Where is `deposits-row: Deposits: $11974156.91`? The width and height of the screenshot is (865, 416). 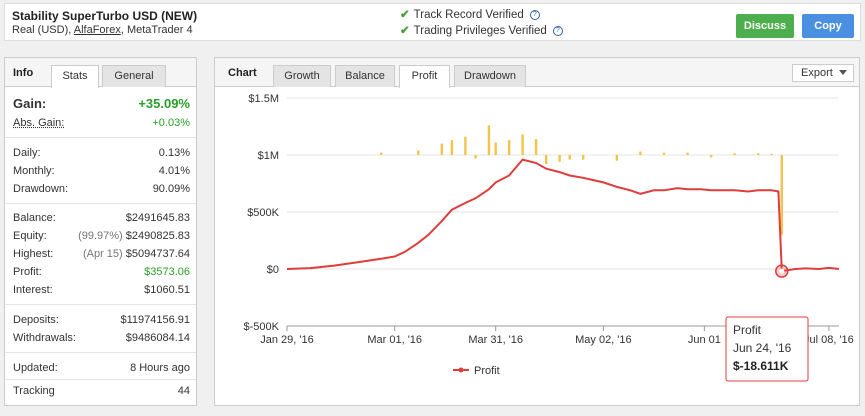
deposits-row: Deposits: $11974156.91 is located at coordinates (101, 320).